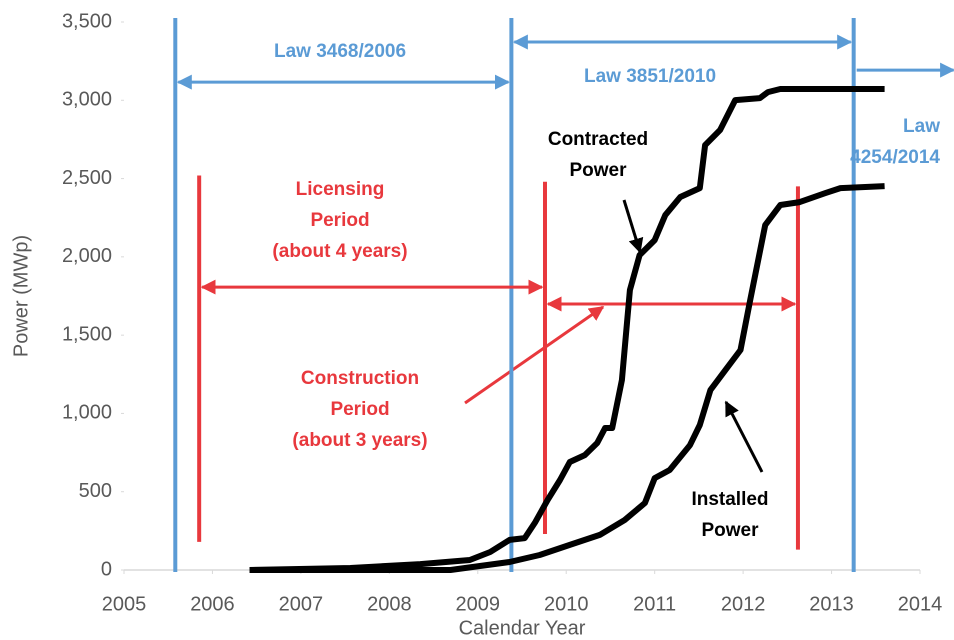 The image size is (954, 640). Describe the element at coordinates (301, 604) in the screenshot. I see `x-tick-label: 2007` at that location.